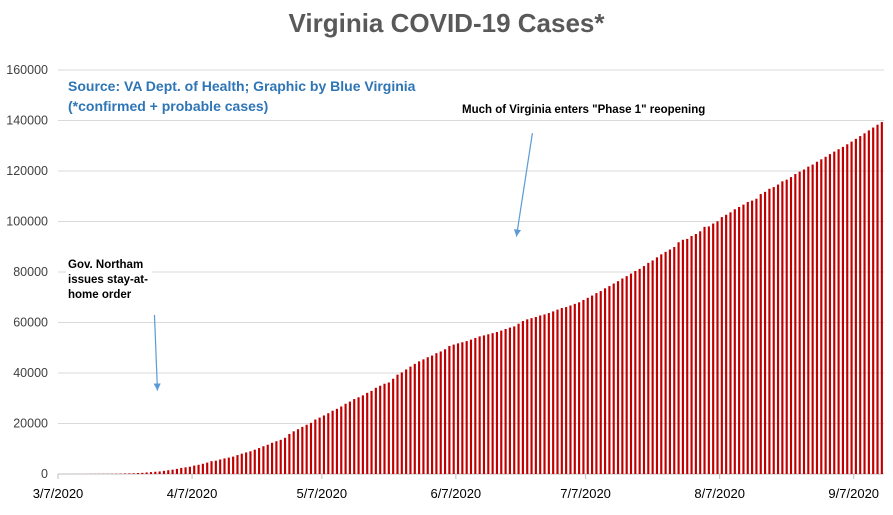  Describe the element at coordinates (456, 493) in the screenshot. I see `x-tick-label: 6/7/2020` at that location.